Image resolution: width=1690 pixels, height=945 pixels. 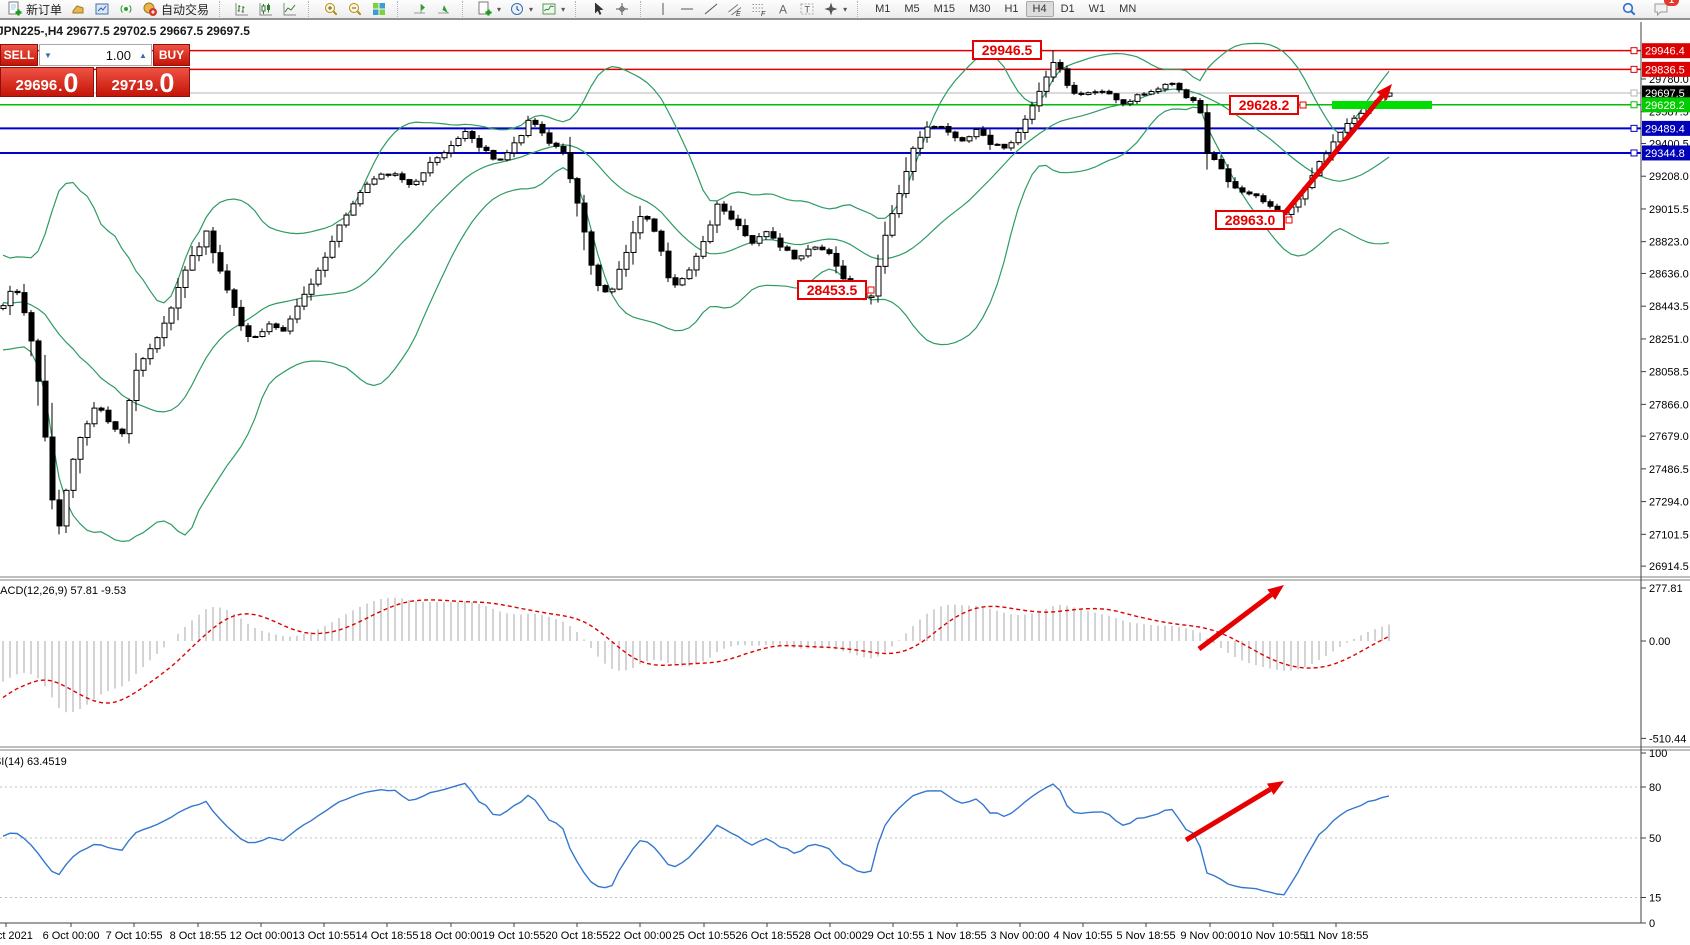 What do you see at coordinates (735, 9) in the screenshot?
I see `equidistant-channel-tool: E` at bounding box center [735, 9].